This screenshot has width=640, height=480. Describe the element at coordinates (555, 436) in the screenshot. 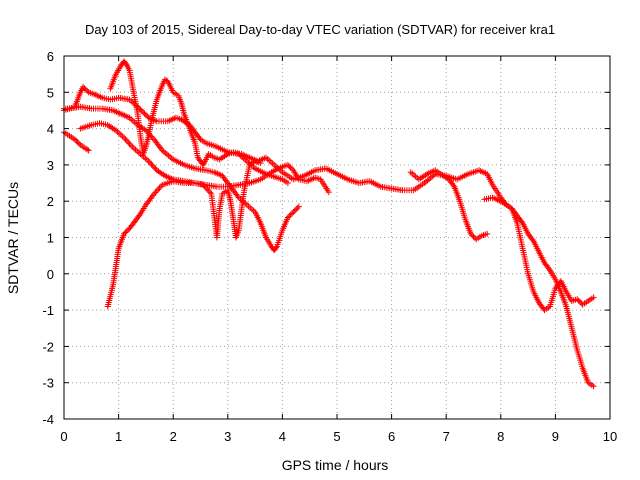

I see `x-tick-label: 9` at that location.